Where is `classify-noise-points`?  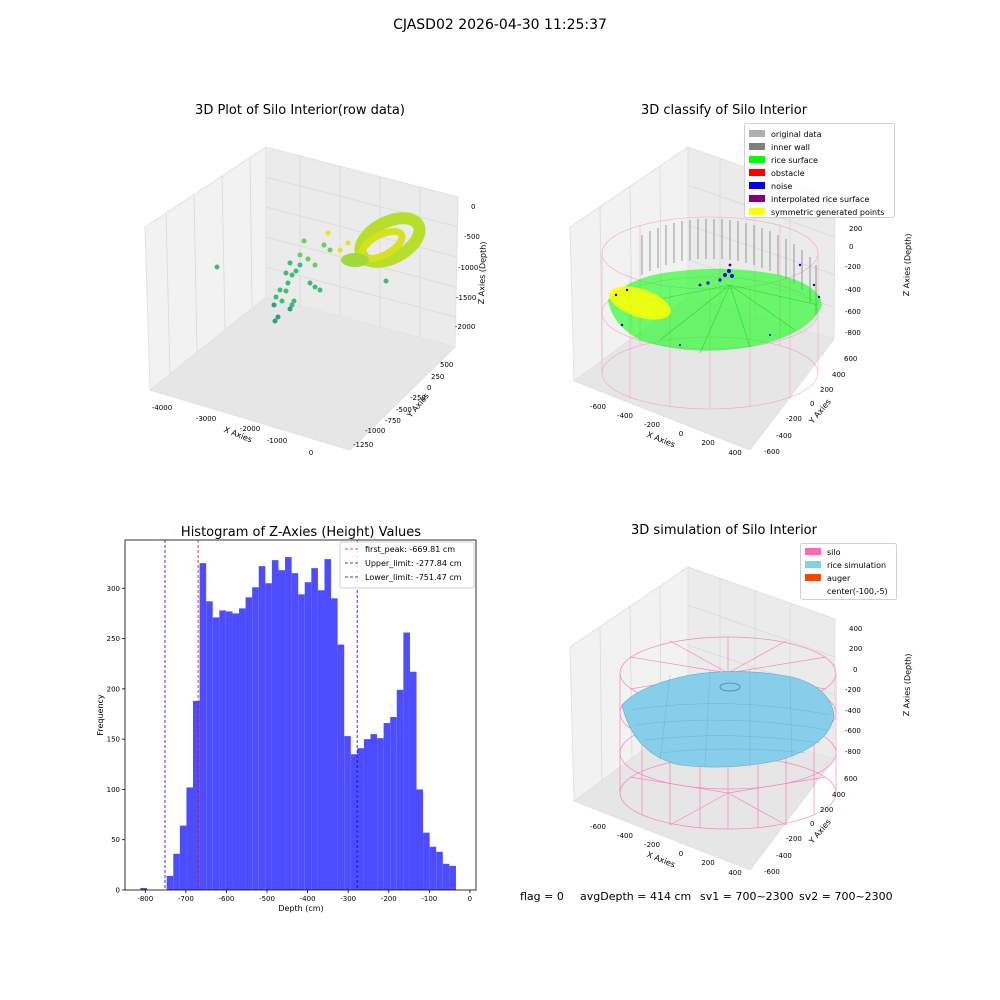
classify-noise-points is located at coordinates (717, 304).